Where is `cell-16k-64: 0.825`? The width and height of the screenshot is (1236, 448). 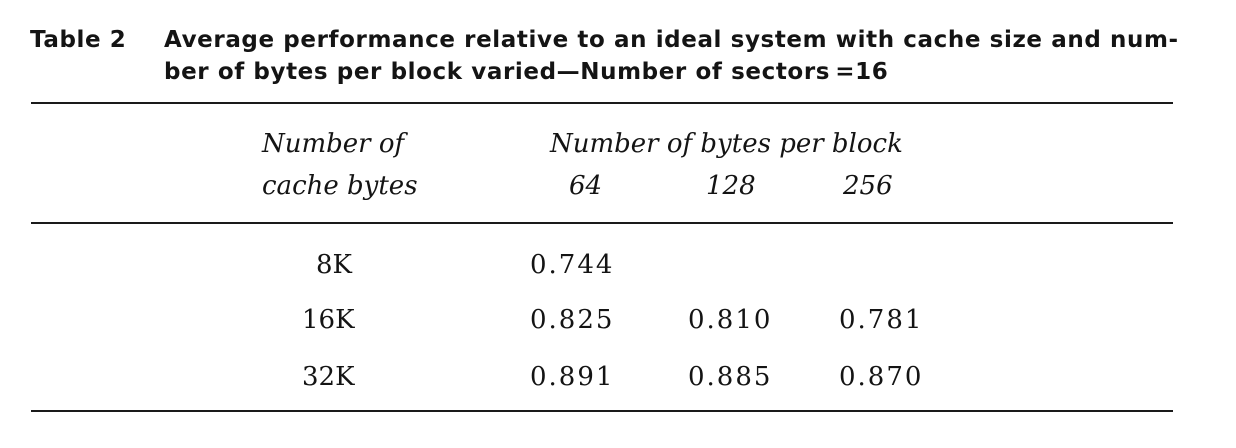 cell-16k-64: 0.825 is located at coordinates (572, 320).